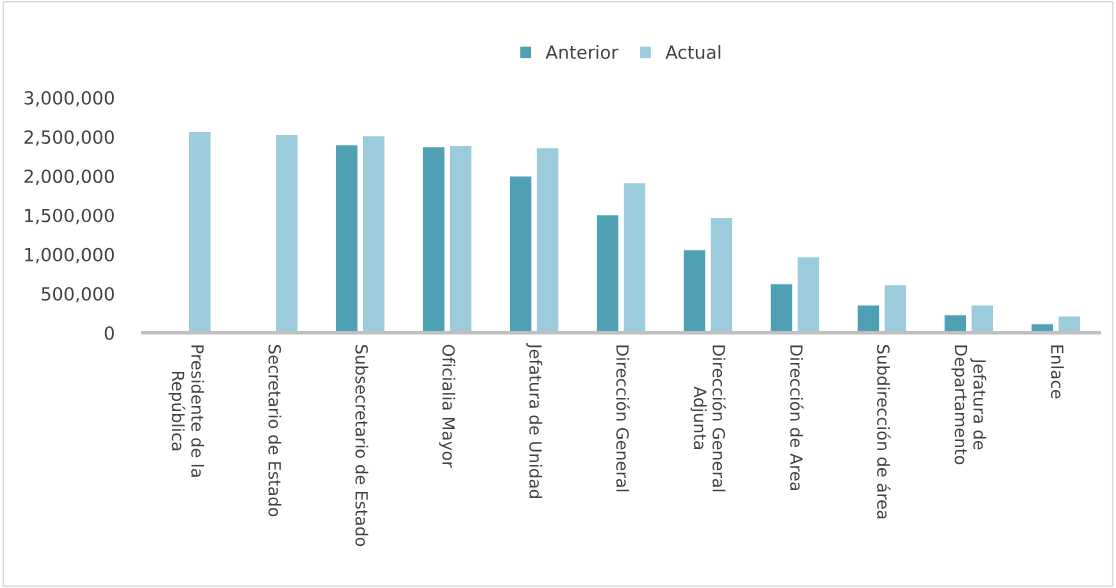  I want to click on legend-label: Anterior, so click(582, 52).